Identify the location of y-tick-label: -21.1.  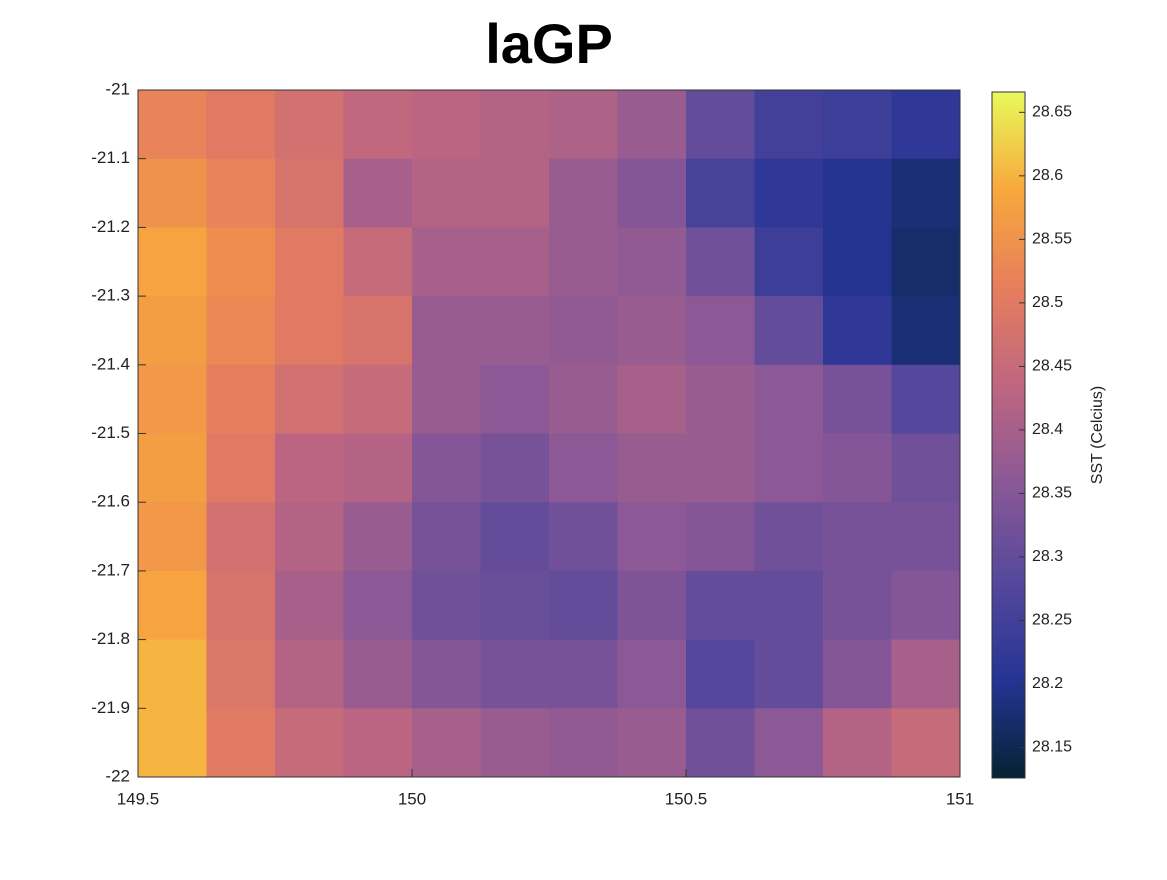
(110, 157).